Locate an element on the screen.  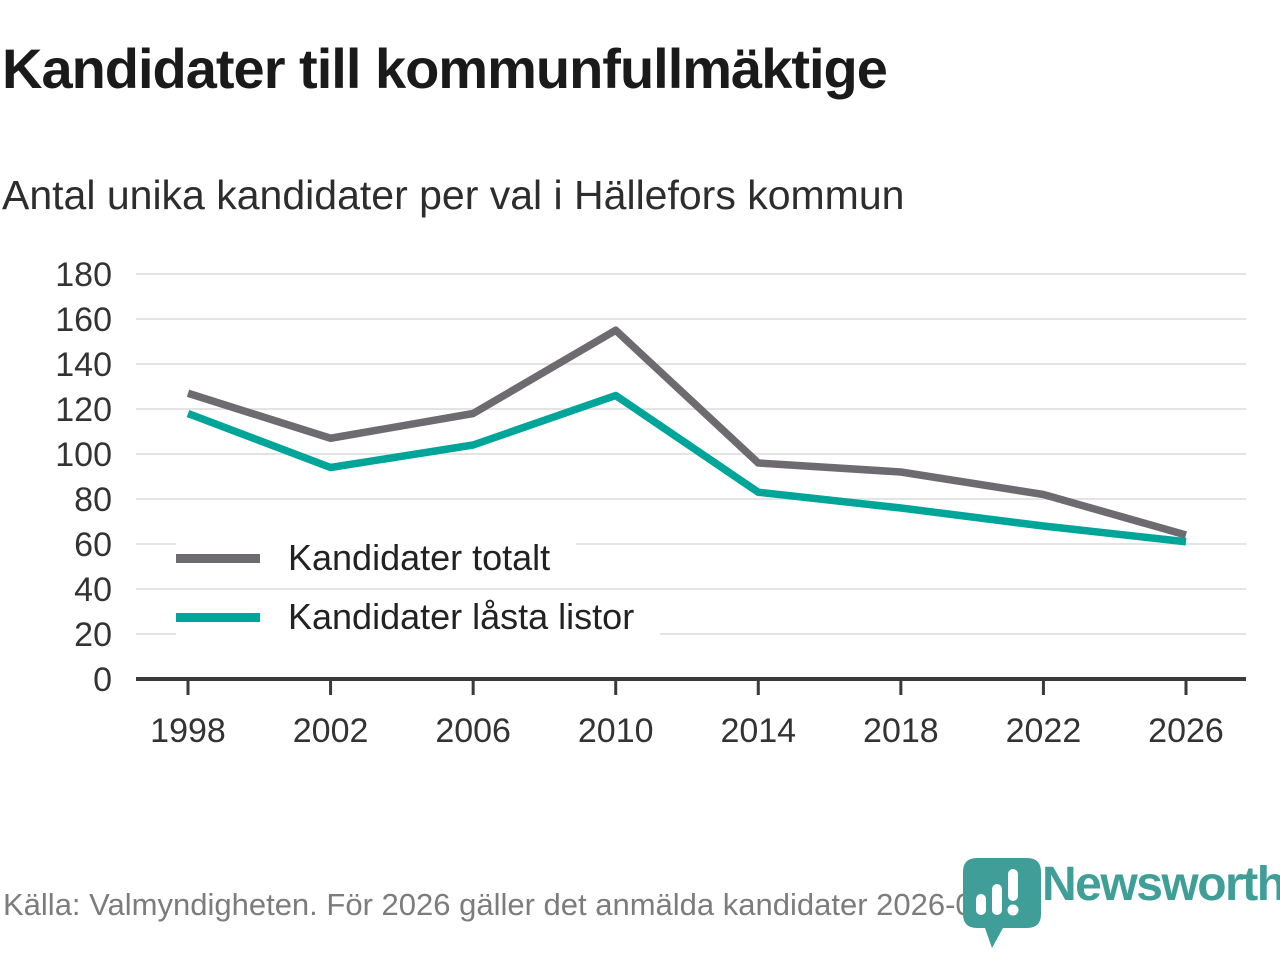
newsworthy-logo: Newsworthy is located at coordinates (1121, 904).